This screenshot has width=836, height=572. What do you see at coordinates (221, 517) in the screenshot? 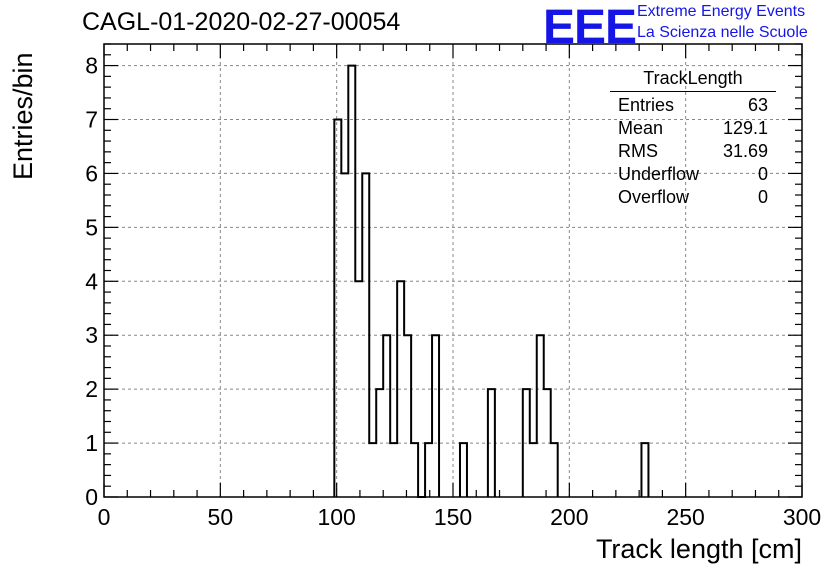
I see `x-tick-label: 50` at bounding box center [221, 517].